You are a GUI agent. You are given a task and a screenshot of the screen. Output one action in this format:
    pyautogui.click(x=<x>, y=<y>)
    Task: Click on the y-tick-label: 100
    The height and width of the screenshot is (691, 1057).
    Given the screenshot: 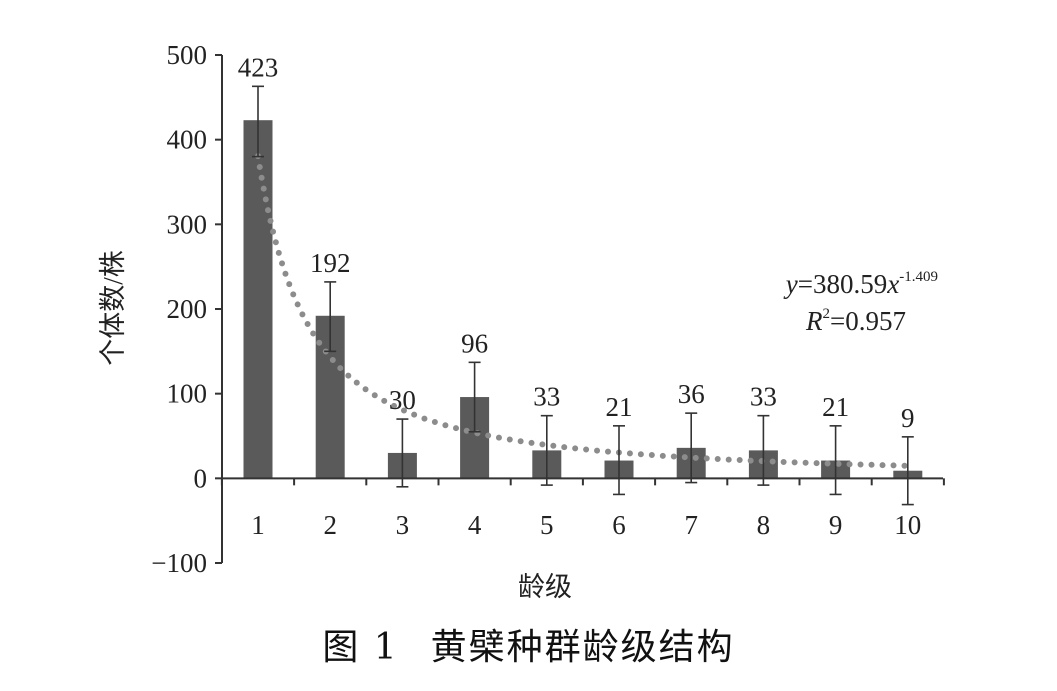 What is the action you would take?
    pyautogui.click(x=187, y=394)
    